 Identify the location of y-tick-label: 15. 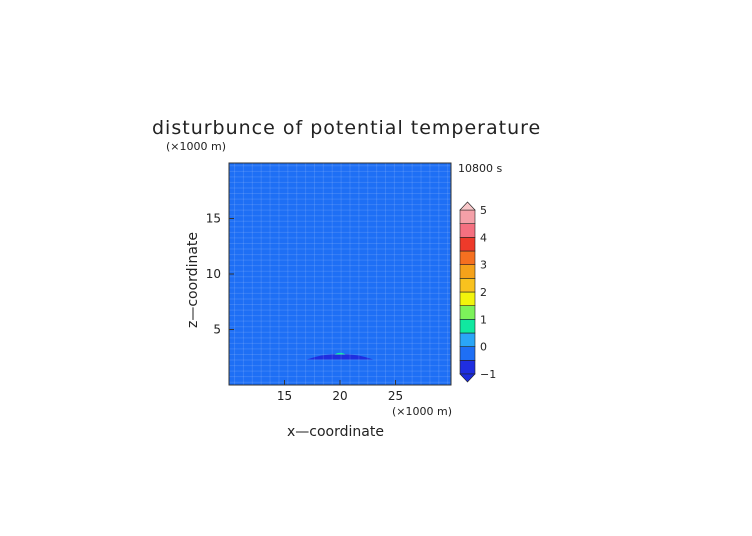
(213, 219).